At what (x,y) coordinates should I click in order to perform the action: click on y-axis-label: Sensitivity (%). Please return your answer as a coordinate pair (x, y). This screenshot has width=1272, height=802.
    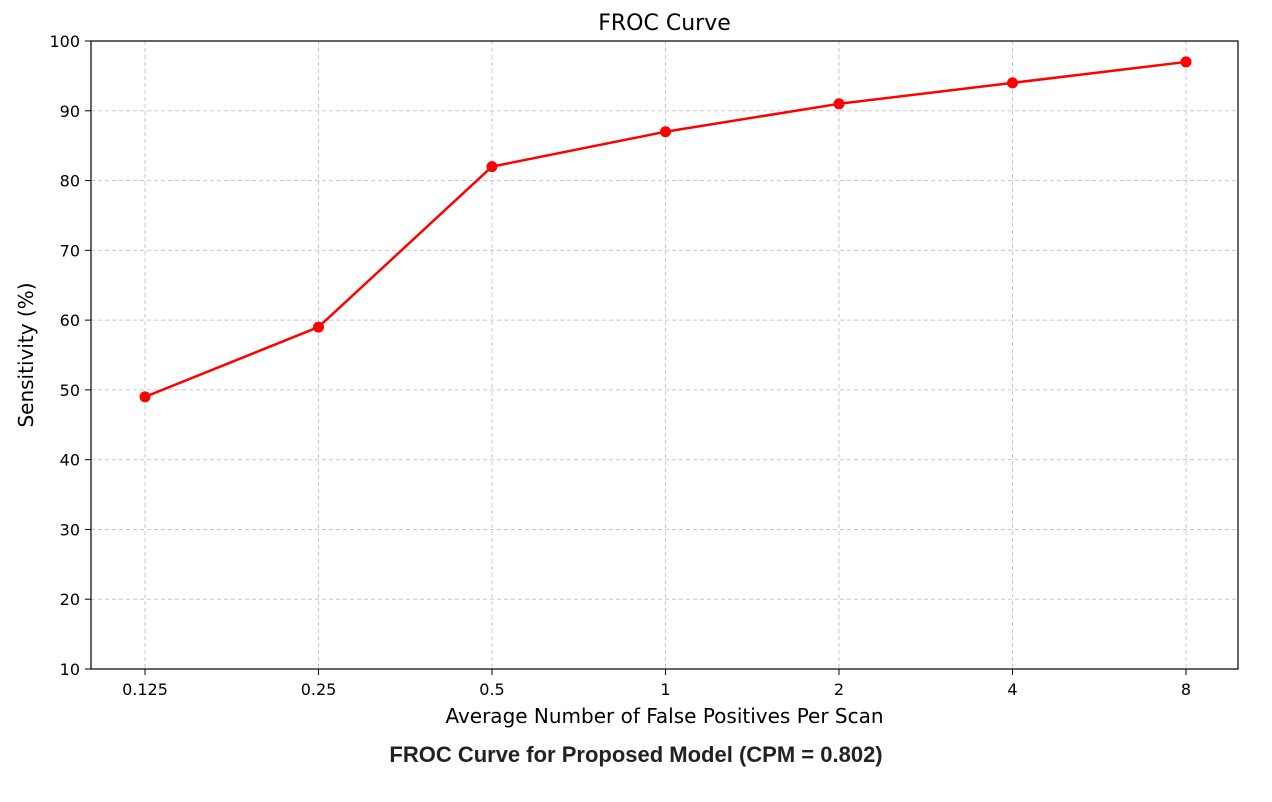
    Looking at the image, I should click on (26, 354).